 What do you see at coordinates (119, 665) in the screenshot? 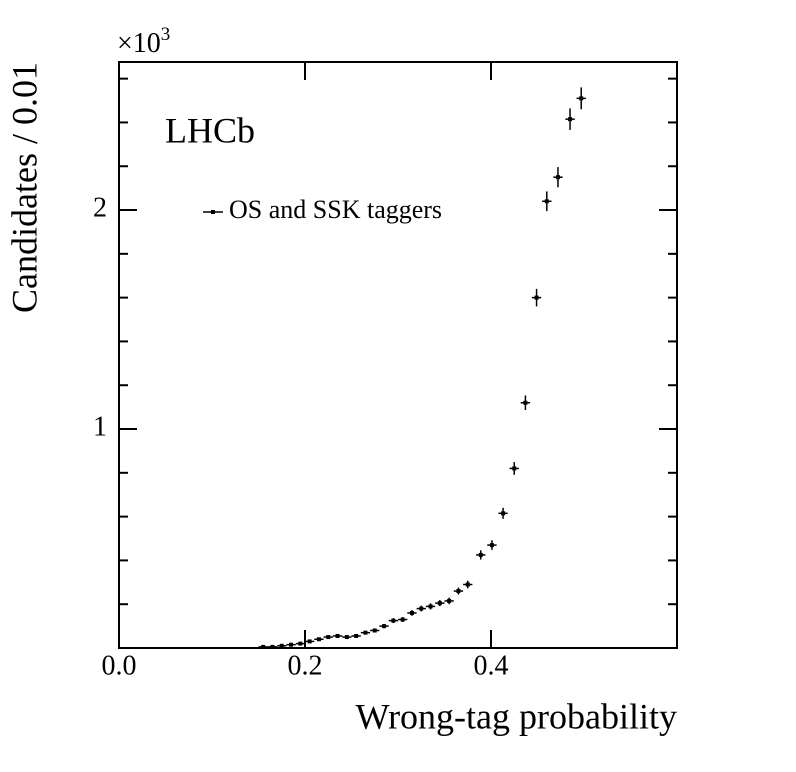
I see `x-tick-label: 0.0` at bounding box center [119, 665].